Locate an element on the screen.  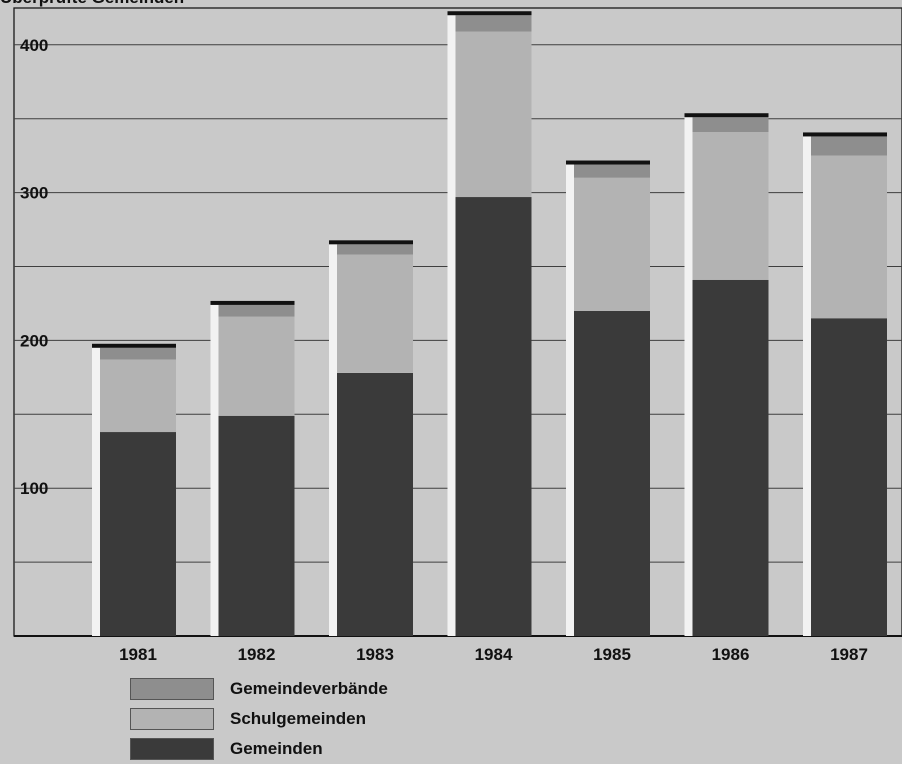
chart-title: Überprüfte Gemeinden is located at coordinates (92, 3).